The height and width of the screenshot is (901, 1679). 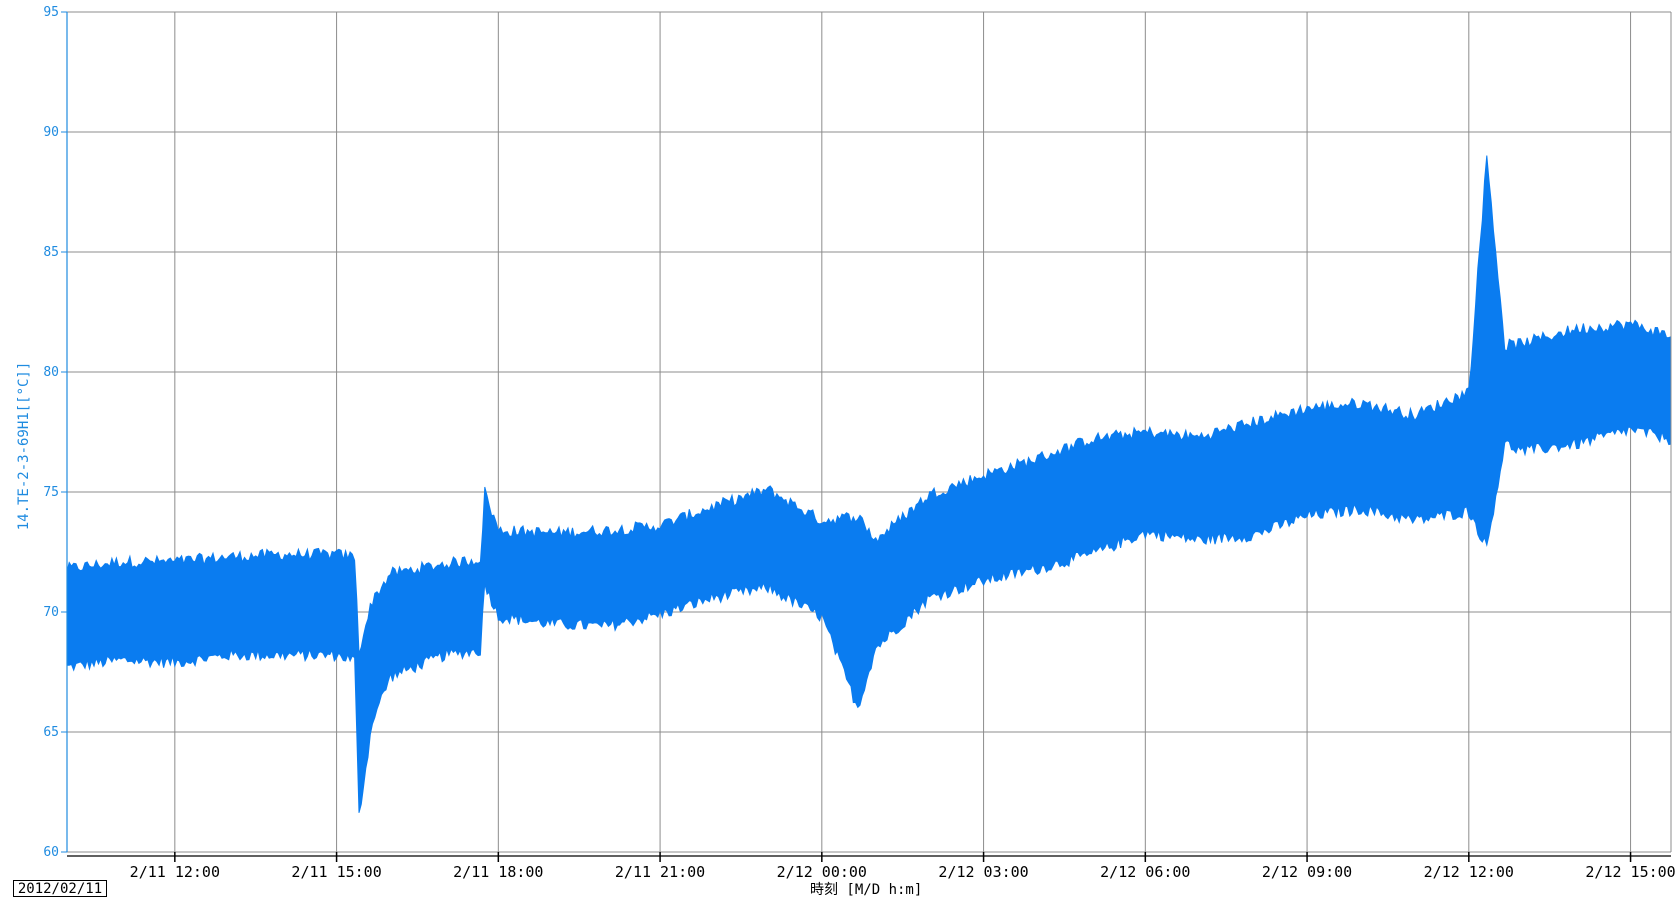 What do you see at coordinates (1145, 872) in the screenshot?
I see `x-tick-label: 2/12 06:00` at bounding box center [1145, 872].